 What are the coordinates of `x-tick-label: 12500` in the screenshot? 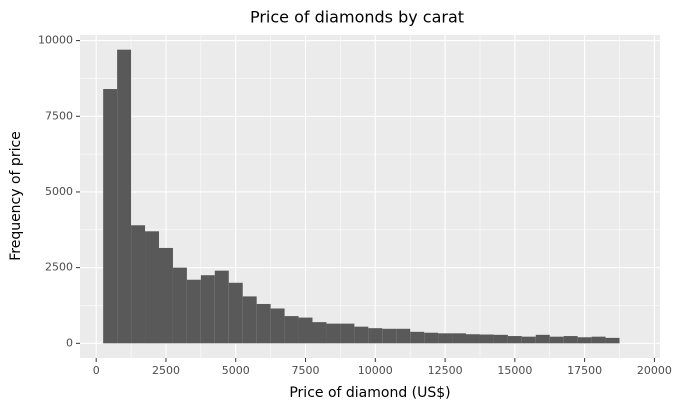 It's located at (445, 370).